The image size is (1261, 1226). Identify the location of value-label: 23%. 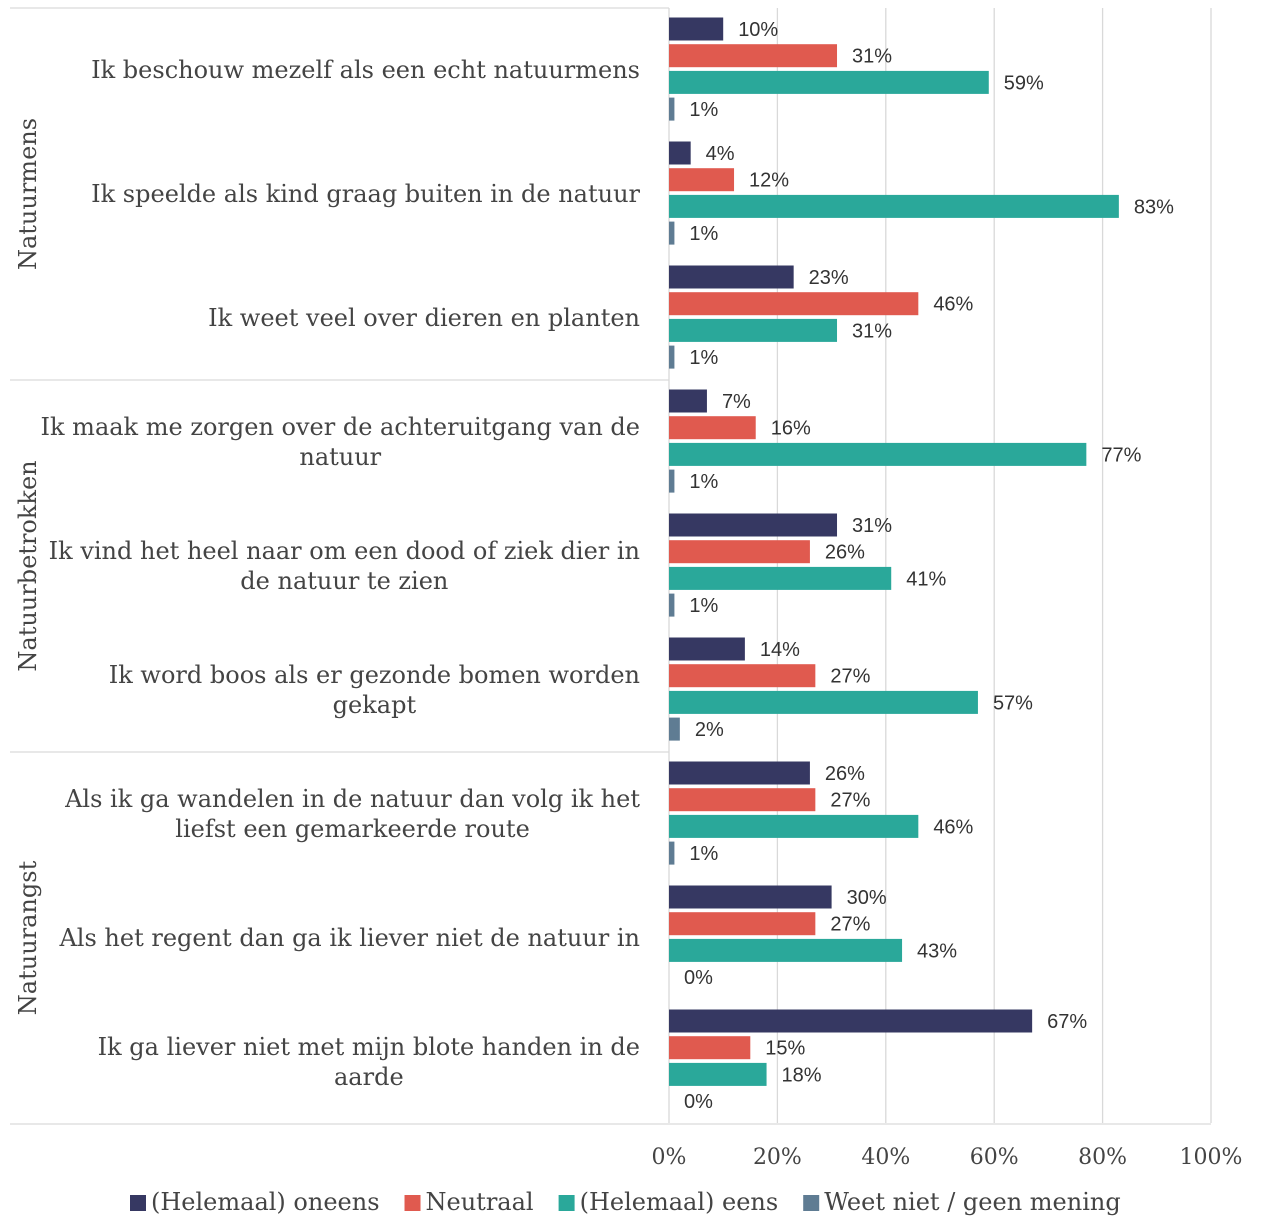
(829, 278).